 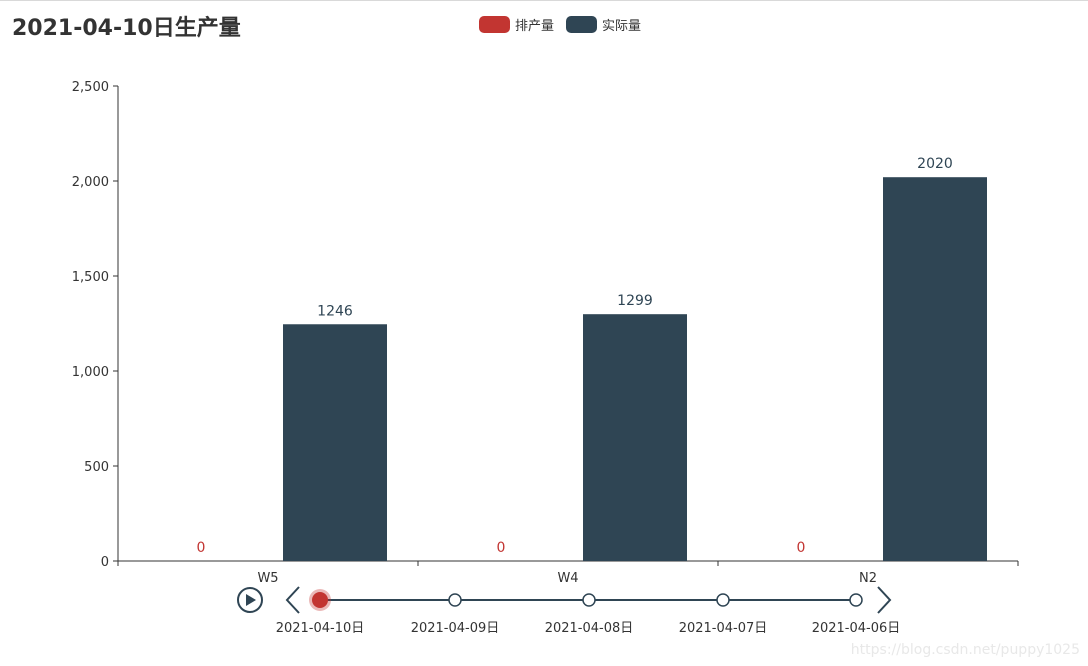 I want to click on x-tick-label: N2, so click(x=868, y=578).